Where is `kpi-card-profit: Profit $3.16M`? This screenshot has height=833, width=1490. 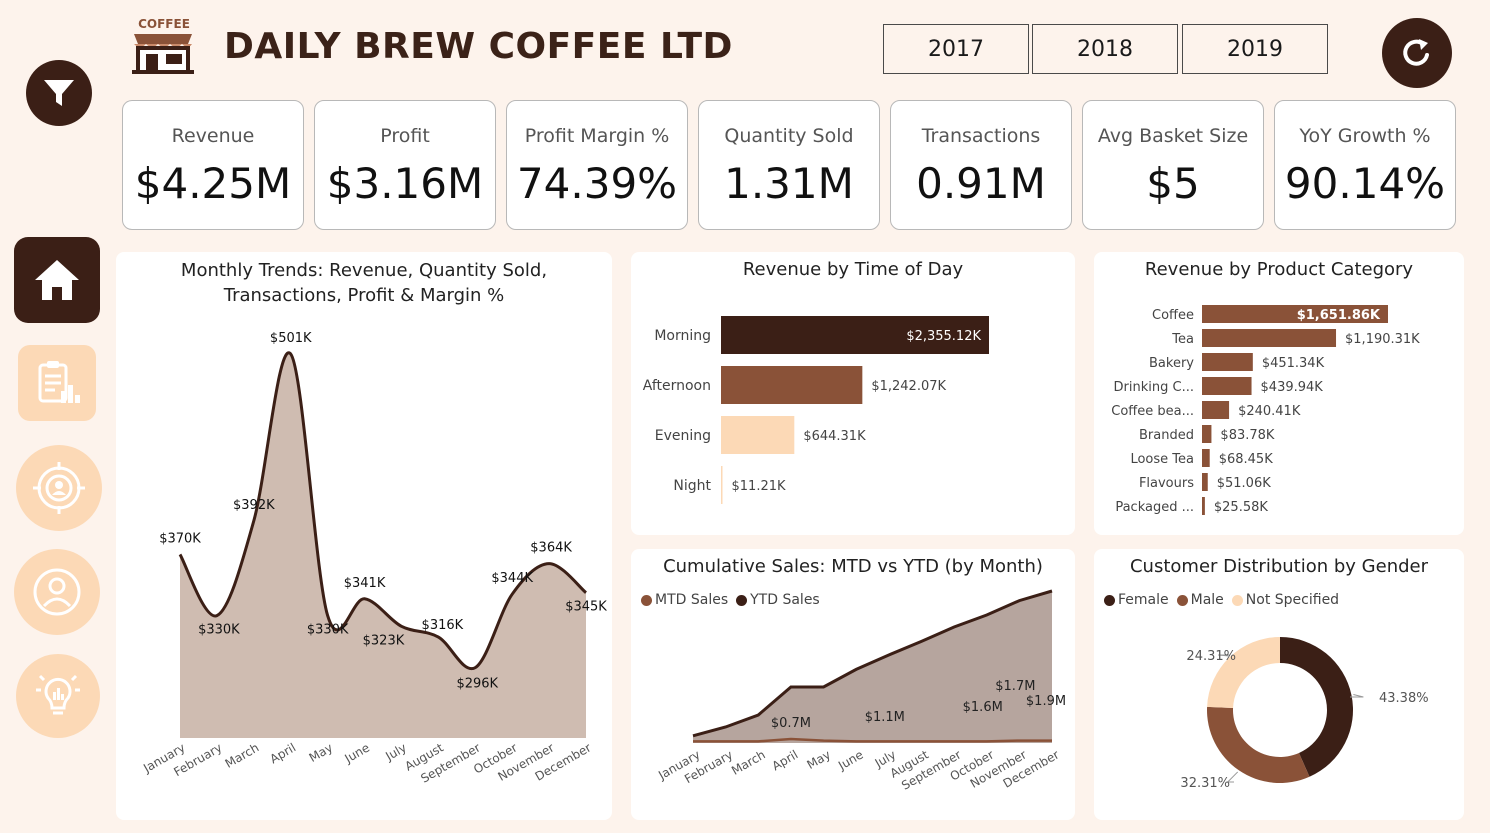
kpi-card-profit: Profit $3.16M is located at coordinates (405, 165).